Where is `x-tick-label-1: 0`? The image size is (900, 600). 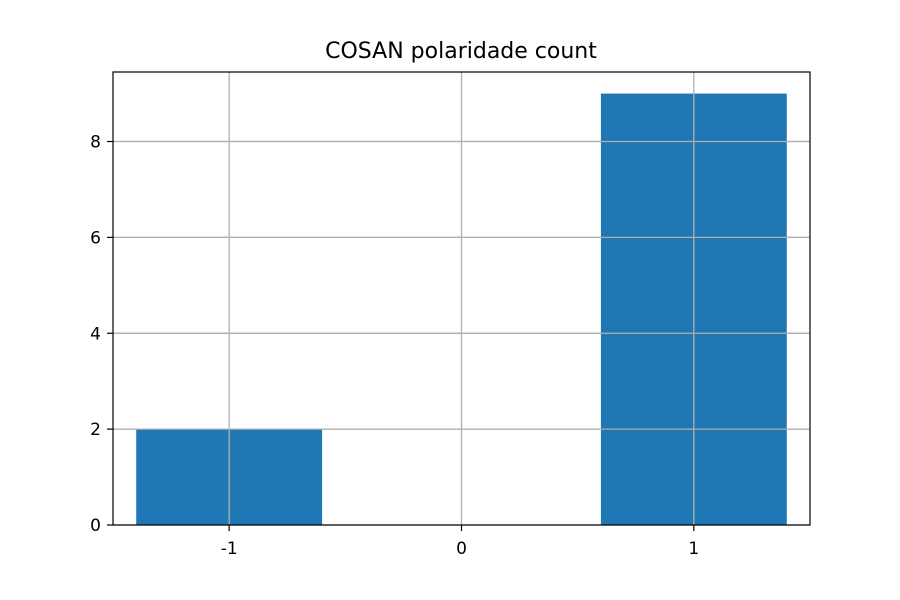 x-tick-label-1: 0 is located at coordinates (461, 549).